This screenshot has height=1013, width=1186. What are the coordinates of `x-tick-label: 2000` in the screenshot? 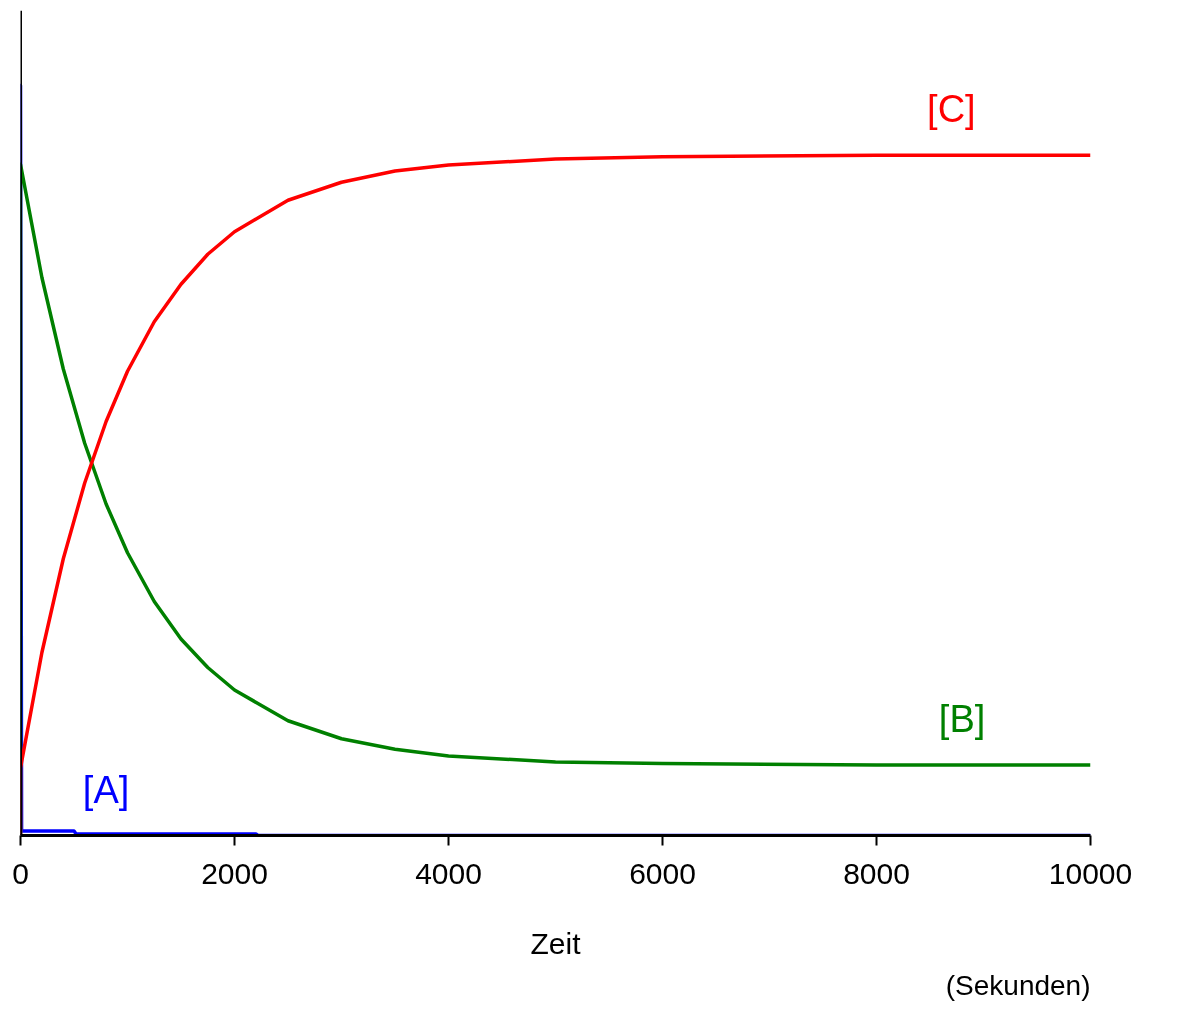 It's located at (234, 873).